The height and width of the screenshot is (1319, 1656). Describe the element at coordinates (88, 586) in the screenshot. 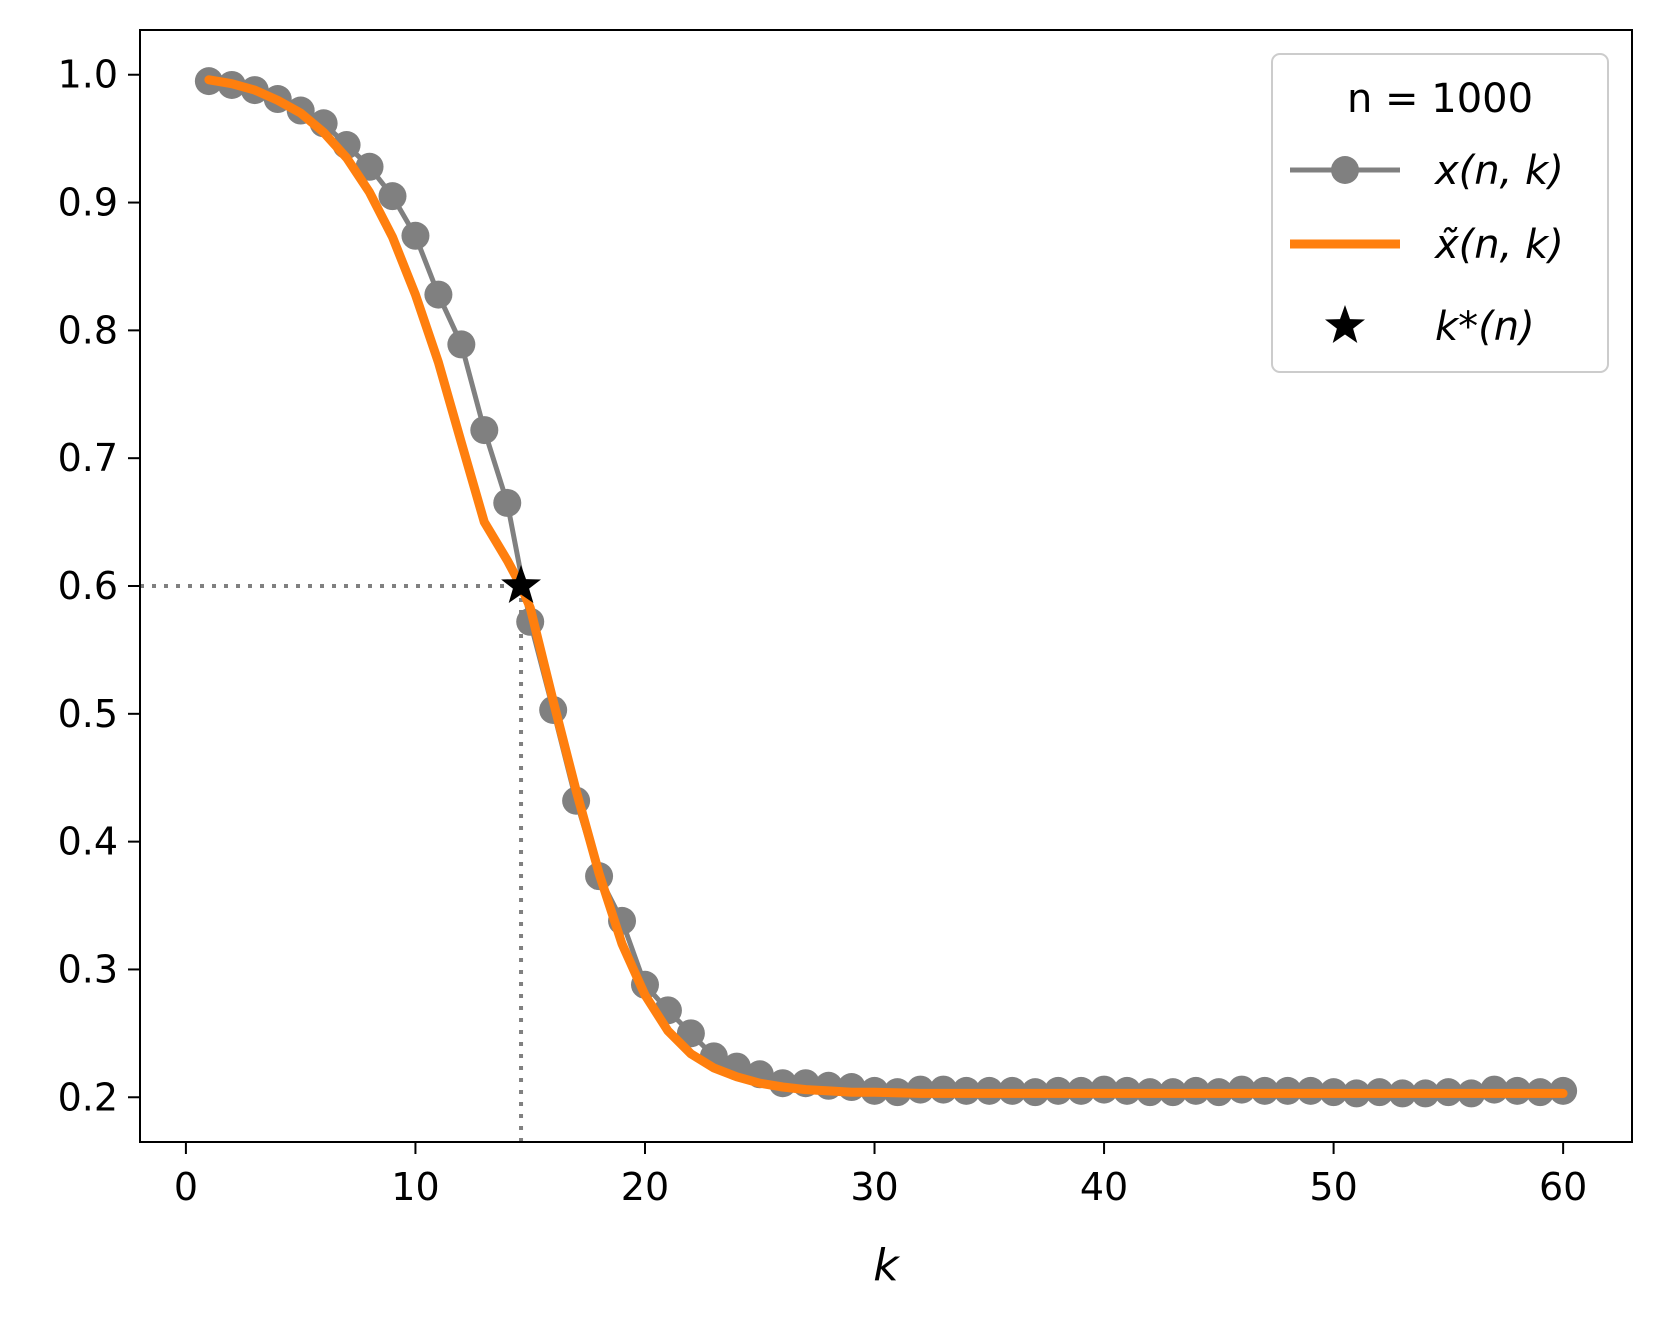

I see `y-tick-label: 0.6` at that location.